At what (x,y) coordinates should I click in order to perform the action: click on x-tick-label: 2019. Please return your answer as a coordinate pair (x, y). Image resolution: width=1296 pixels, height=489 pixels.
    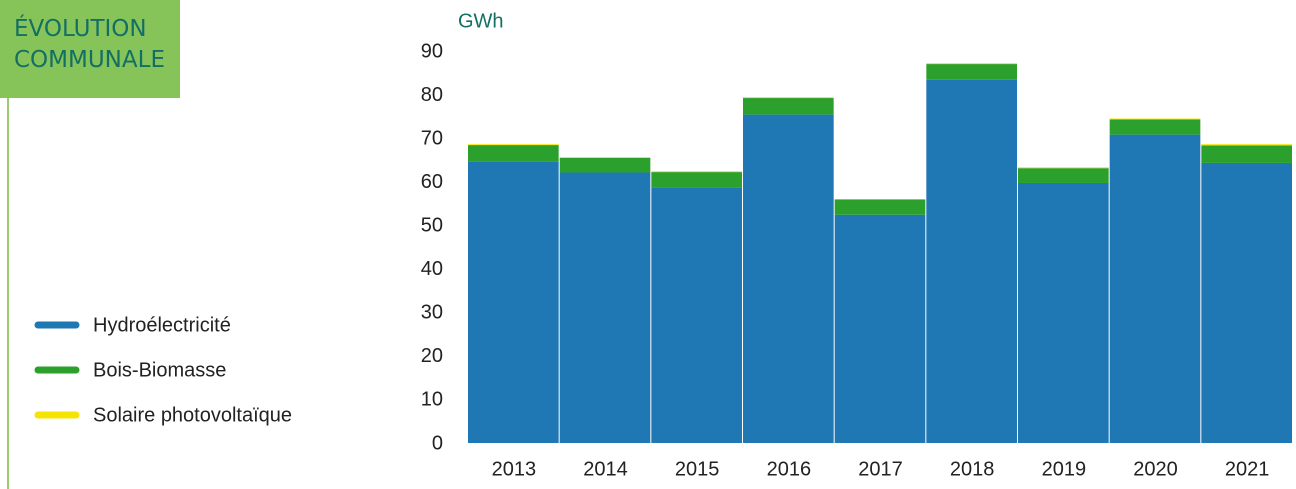
    Looking at the image, I should click on (1064, 469).